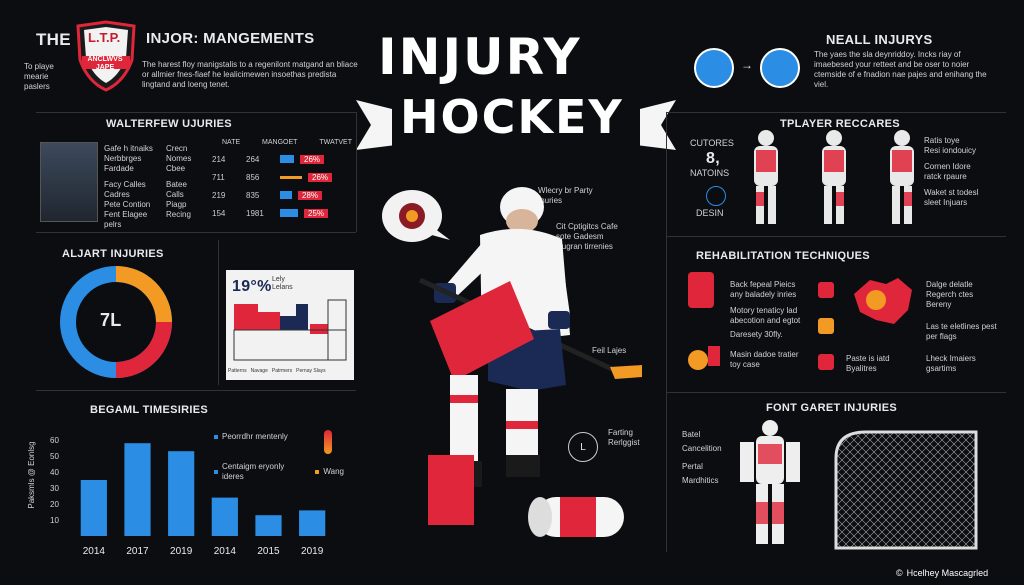 This screenshot has width=1024, height=585. What do you see at coordinates (765, 315) in the screenshot?
I see `rehab-item-2: Motory tenaticy lad abecotion and egtot` at bounding box center [765, 315].